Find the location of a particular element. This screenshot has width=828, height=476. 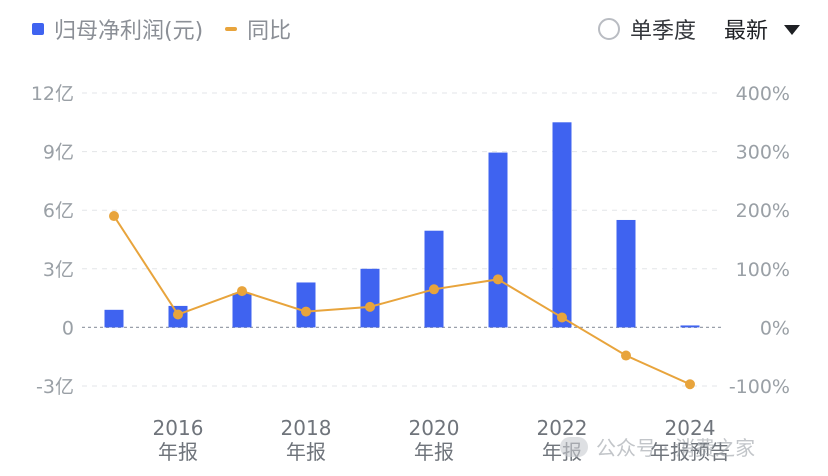

legend-label-profit: 归母净利润(元) is located at coordinates (129, 31).